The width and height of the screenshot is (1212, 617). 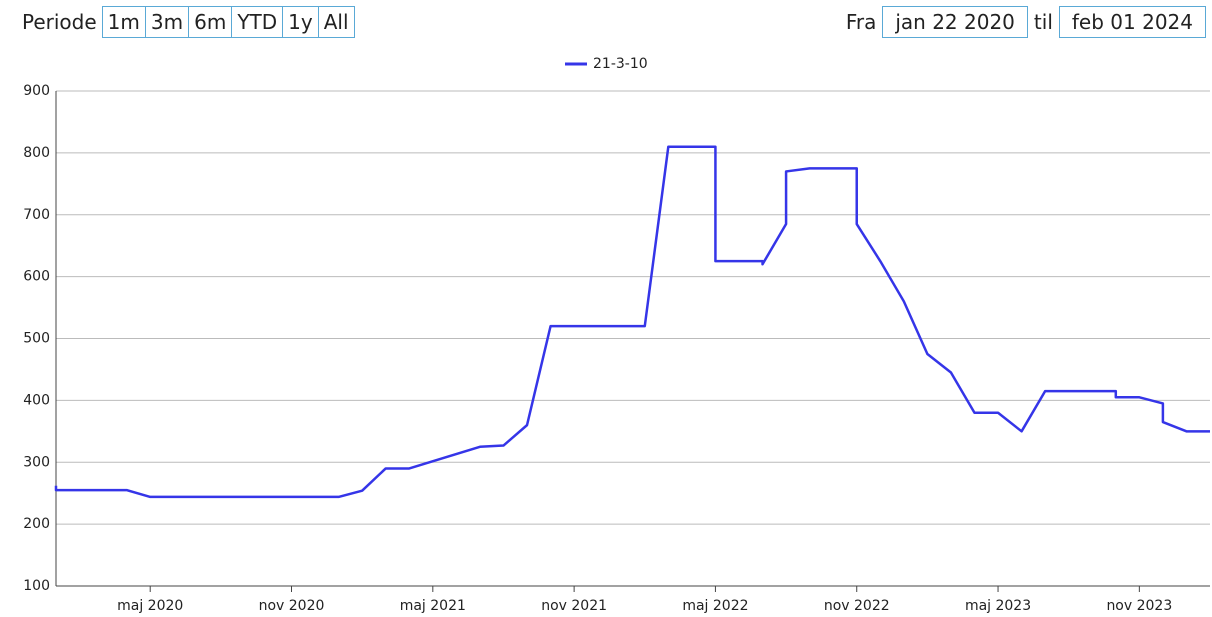 I want to click on period-bar: Periode 1m 3m 6m YTD 1y All, so click(x=188, y=22).